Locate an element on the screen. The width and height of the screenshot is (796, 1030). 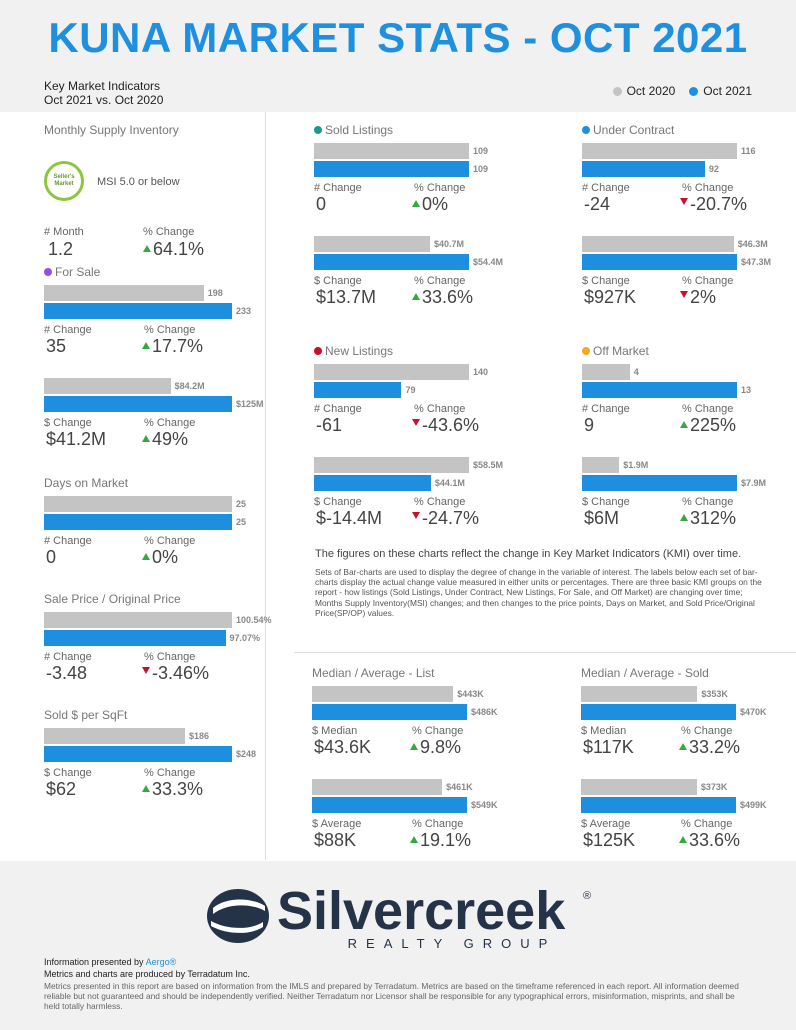
sold-listings-bar-current is located at coordinates (391, 169).